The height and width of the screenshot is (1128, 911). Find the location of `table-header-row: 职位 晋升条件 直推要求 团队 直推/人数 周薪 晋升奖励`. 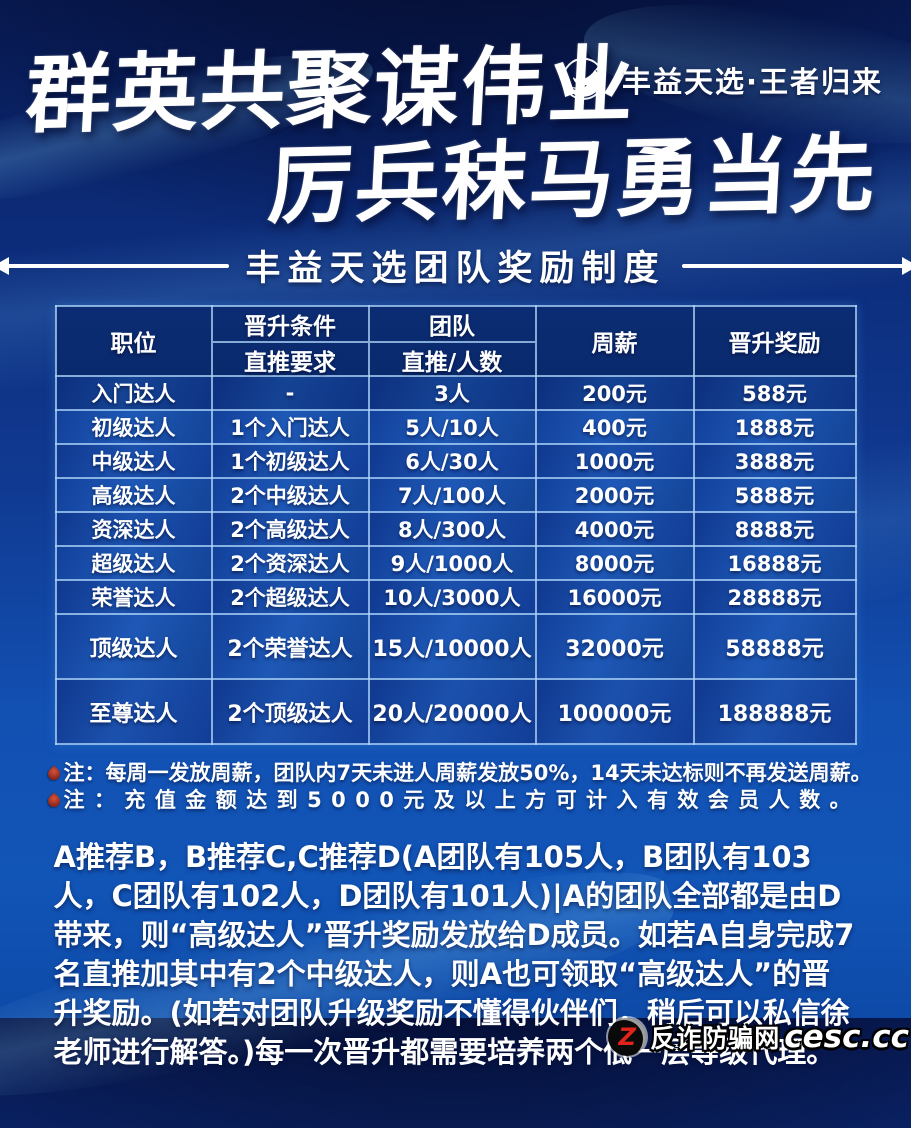

table-header-row: 职位 晋升条件 直推要求 团队 直推/人数 周薪 晋升奖励 is located at coordinates (455, 341).